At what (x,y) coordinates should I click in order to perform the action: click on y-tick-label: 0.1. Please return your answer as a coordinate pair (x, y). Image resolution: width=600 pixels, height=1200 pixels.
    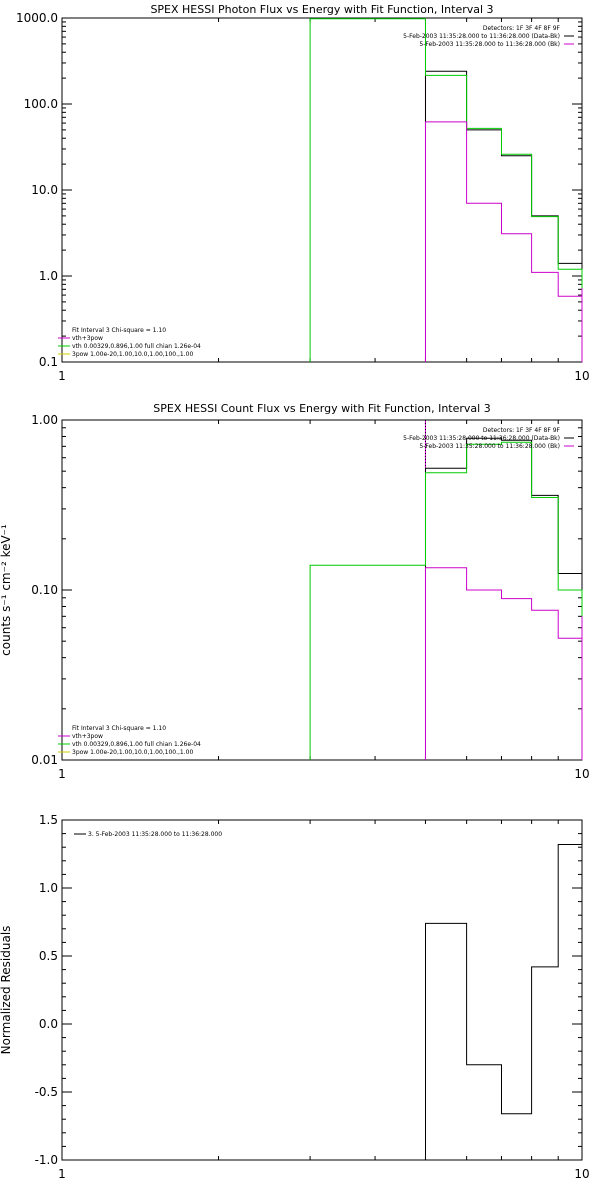
    Looking at the image, I should click on (48, 362).